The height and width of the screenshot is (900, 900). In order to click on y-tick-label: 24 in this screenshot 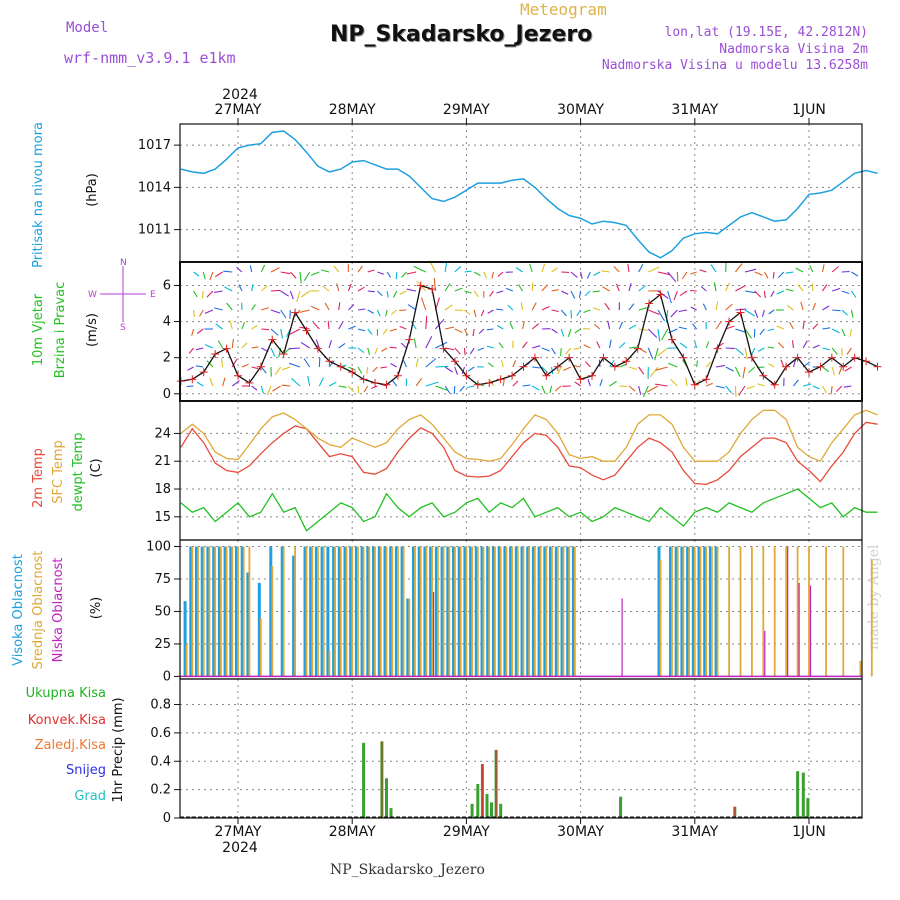, I will do `click(162, 433)`.